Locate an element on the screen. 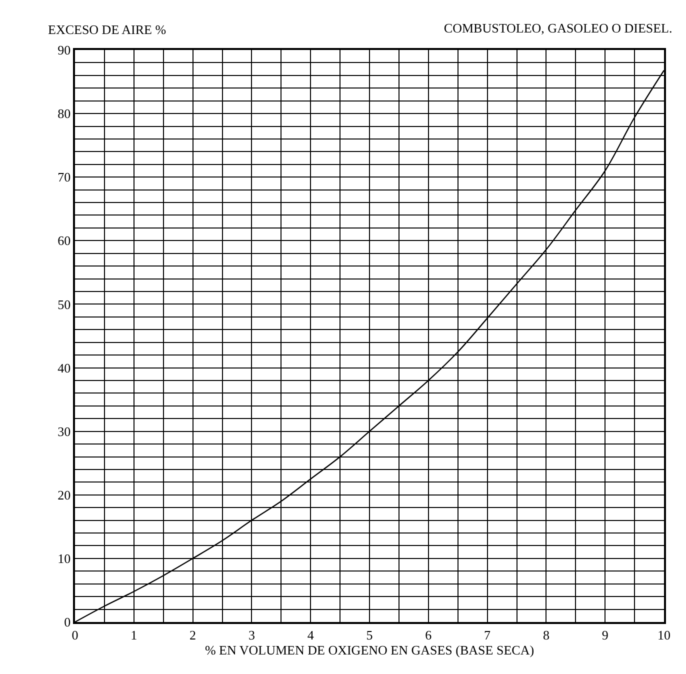  x-tick-label: 7 is located at coordinates (488, 634).